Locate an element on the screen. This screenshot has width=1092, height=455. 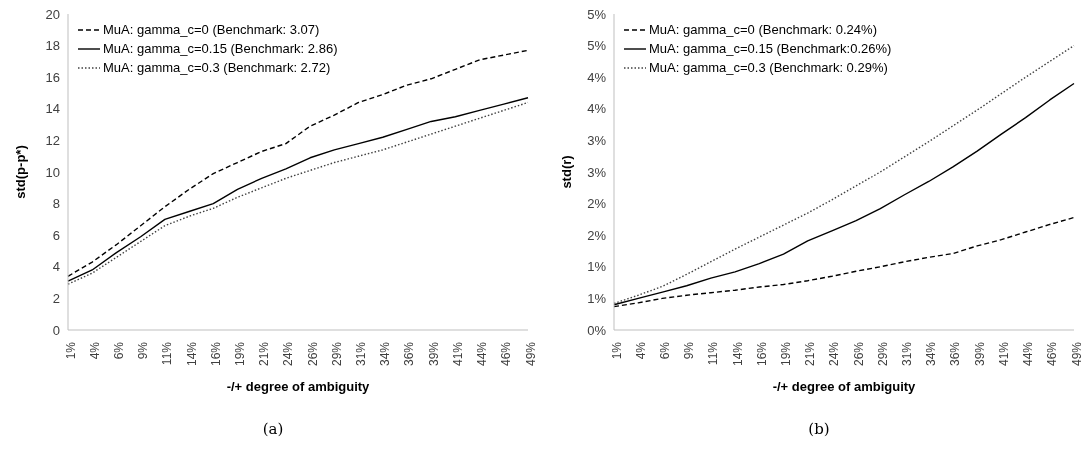
y-axis-title: std(p-p*) is located at coordinates (20, 172).